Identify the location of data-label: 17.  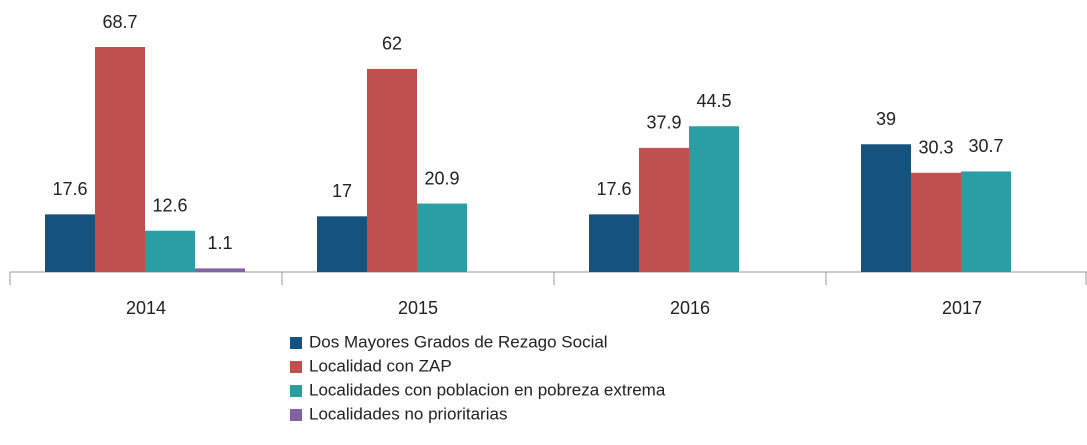
(342, 191).